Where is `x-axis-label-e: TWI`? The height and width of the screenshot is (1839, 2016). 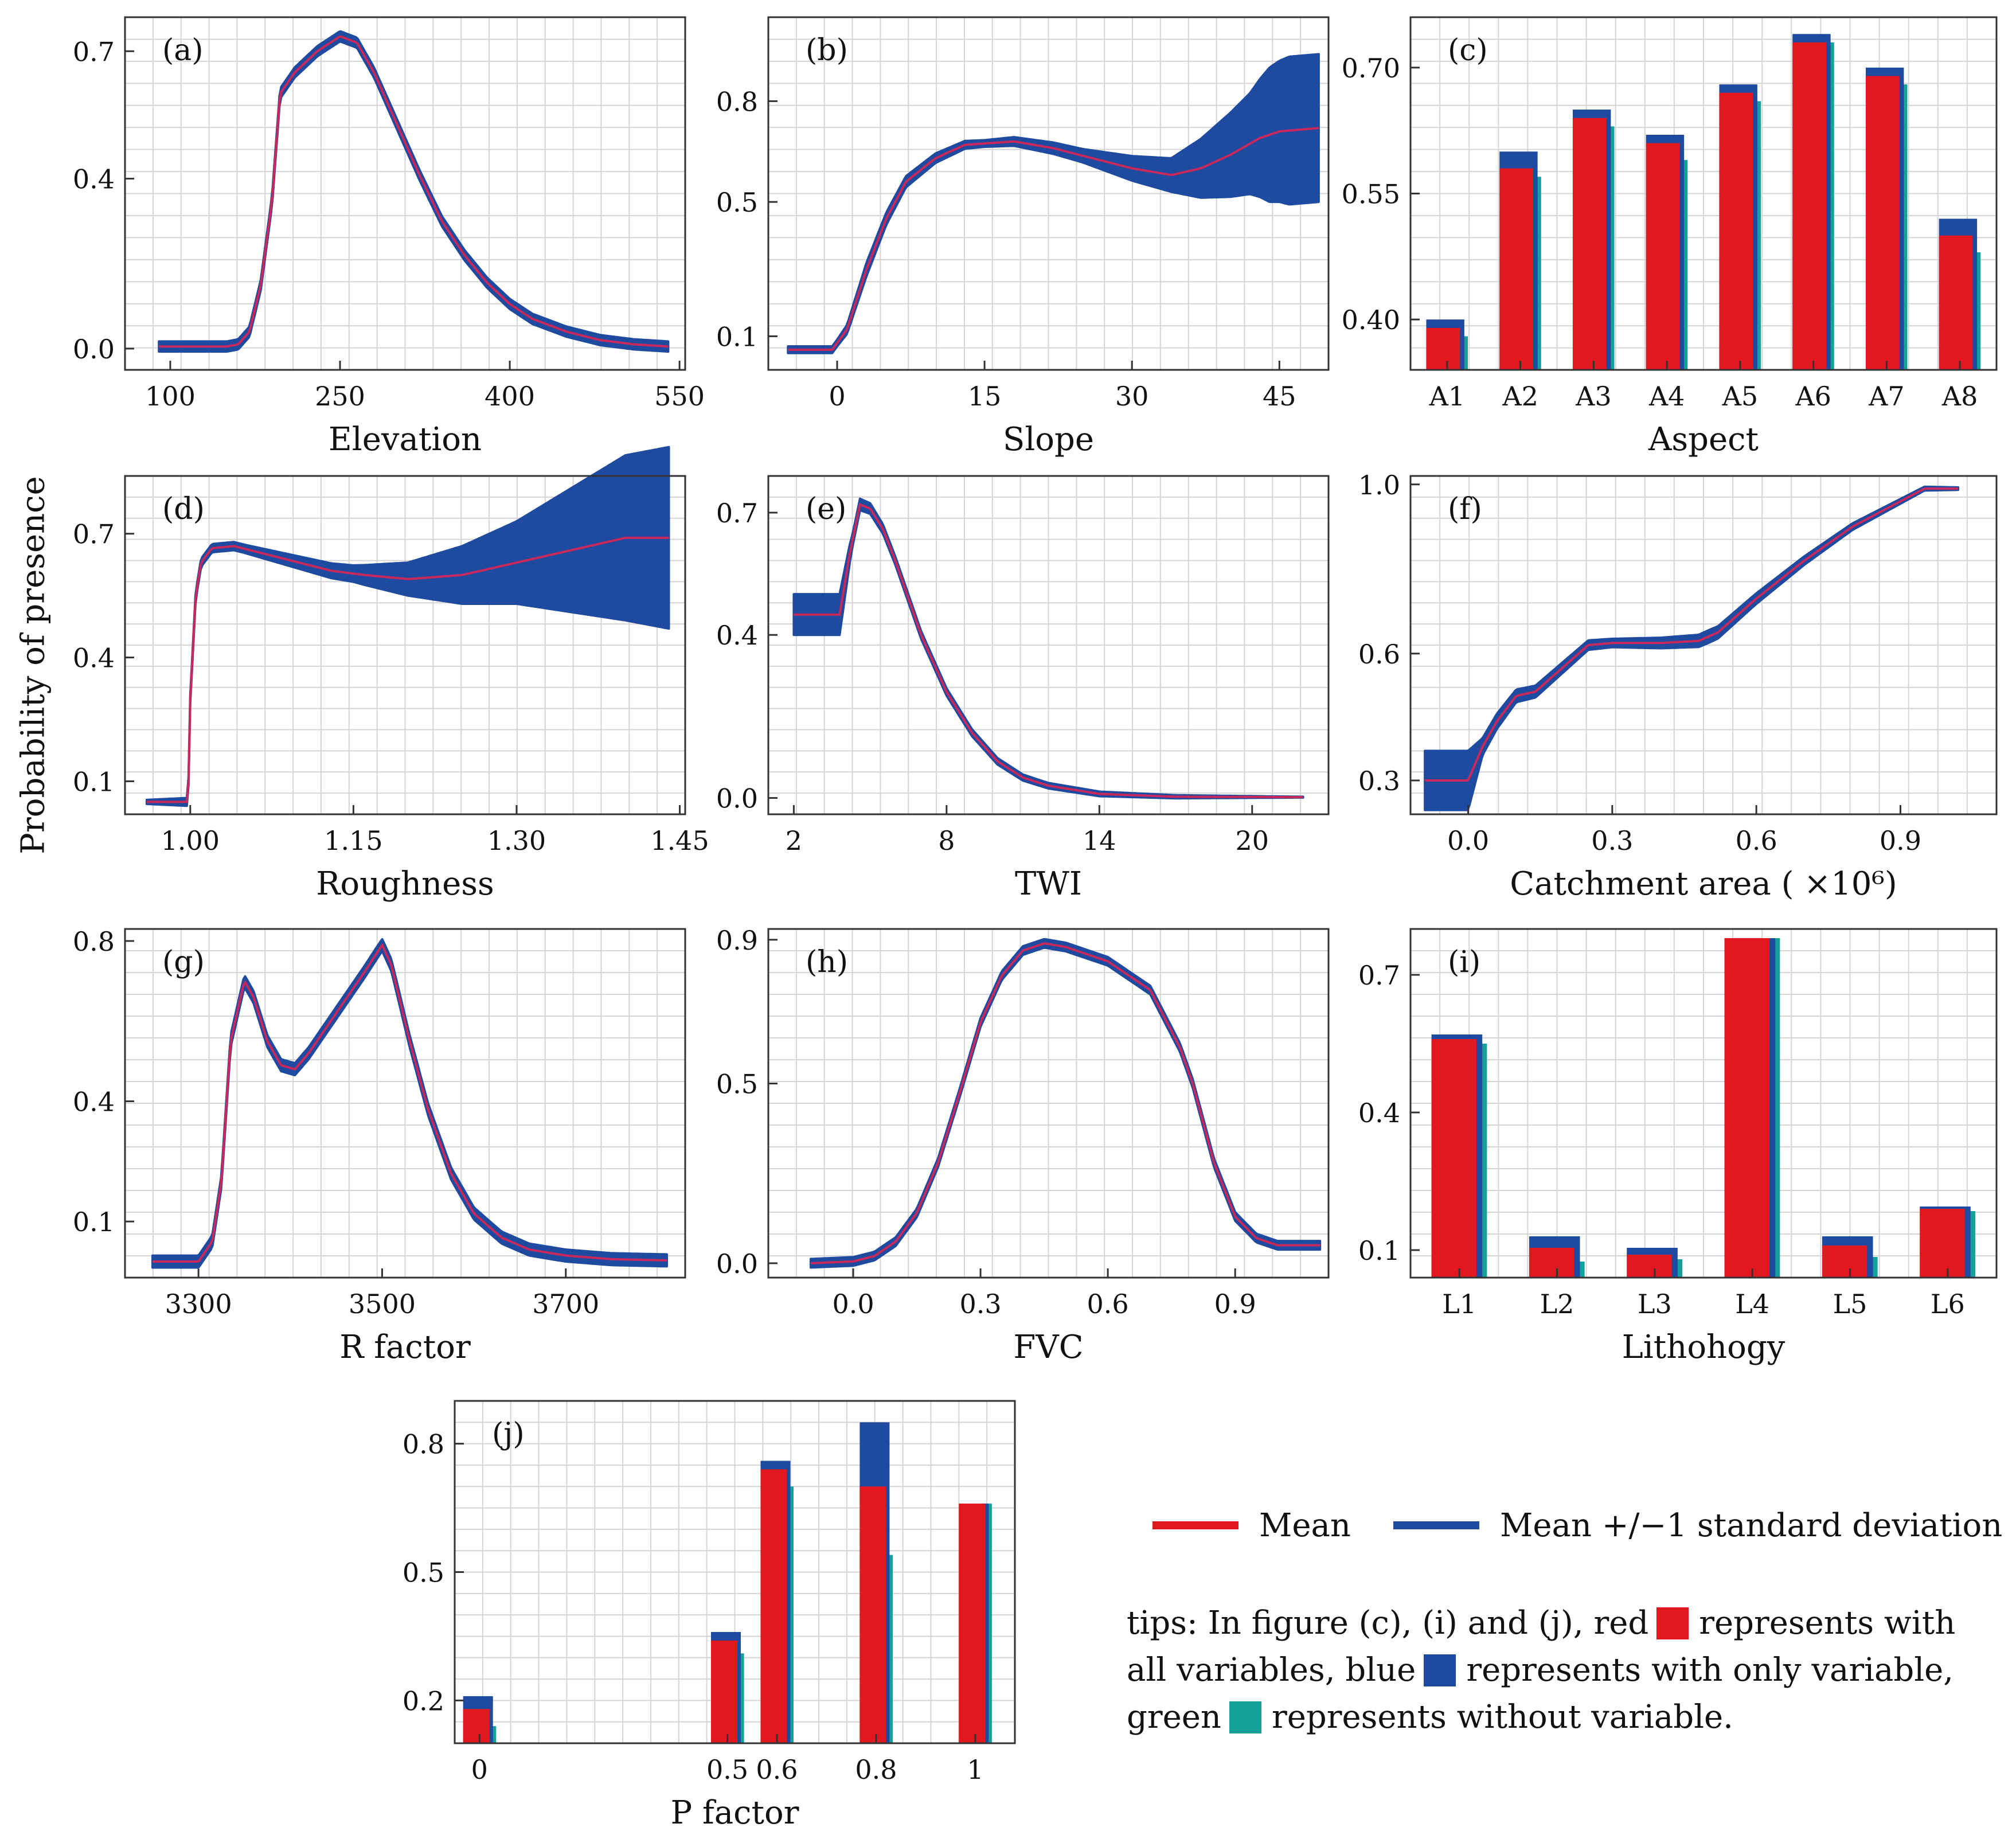 x-axis-label-e: TWI is located at coordinates (1048, 884).